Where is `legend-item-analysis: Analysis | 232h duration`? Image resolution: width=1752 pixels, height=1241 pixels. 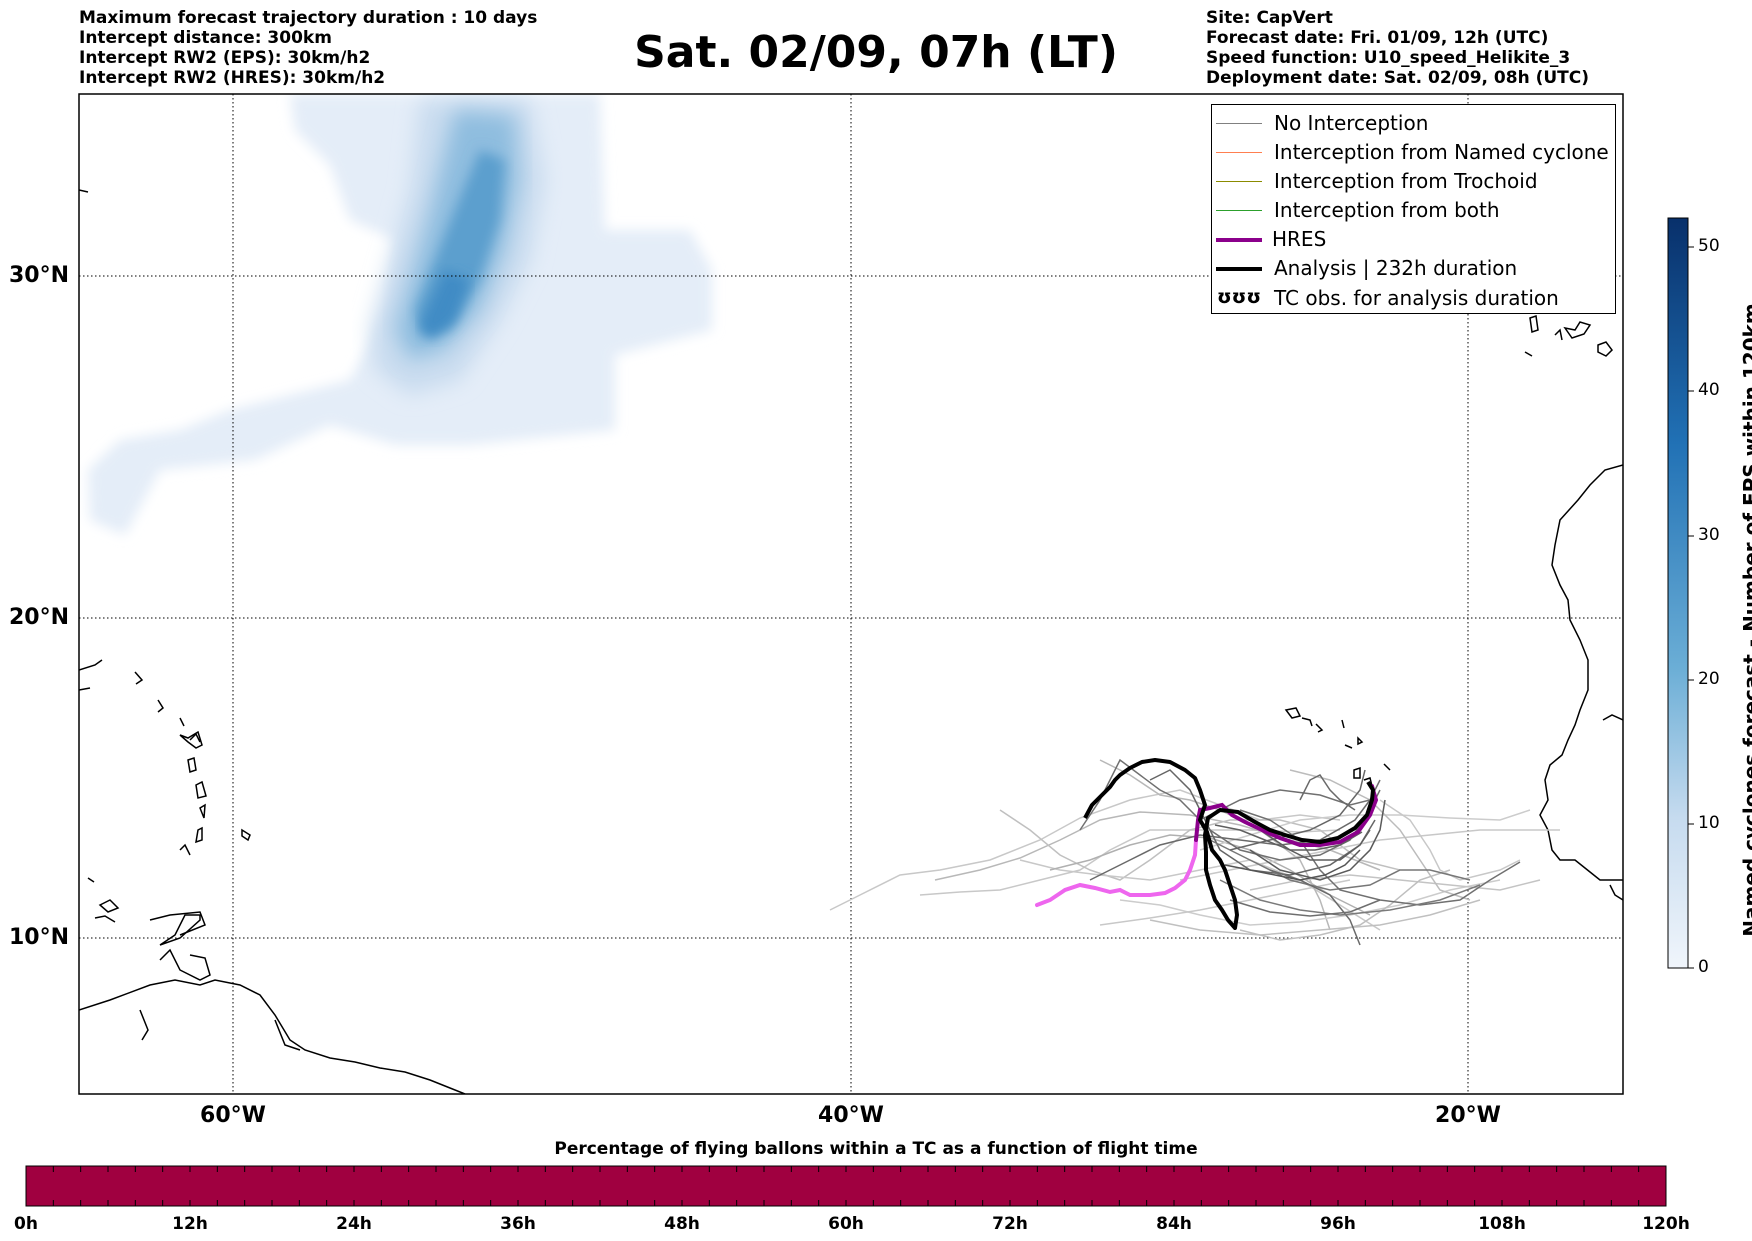 legend-item-analysis: Analysis | 232h duration is located at coordinates (1413, 269).